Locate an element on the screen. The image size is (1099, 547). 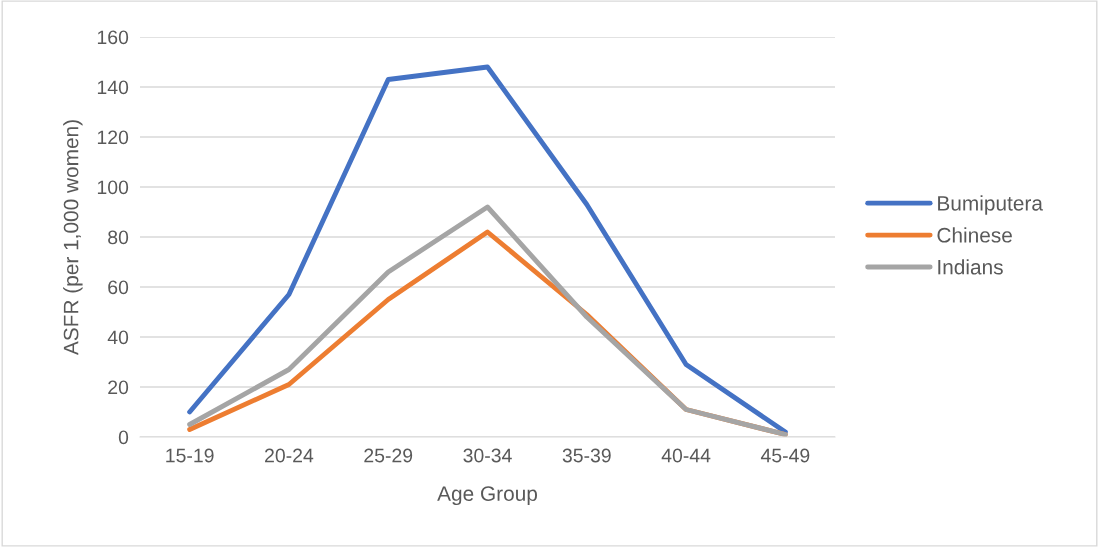
x-tick-label: 15-19 is located at coordinates (190, 455).